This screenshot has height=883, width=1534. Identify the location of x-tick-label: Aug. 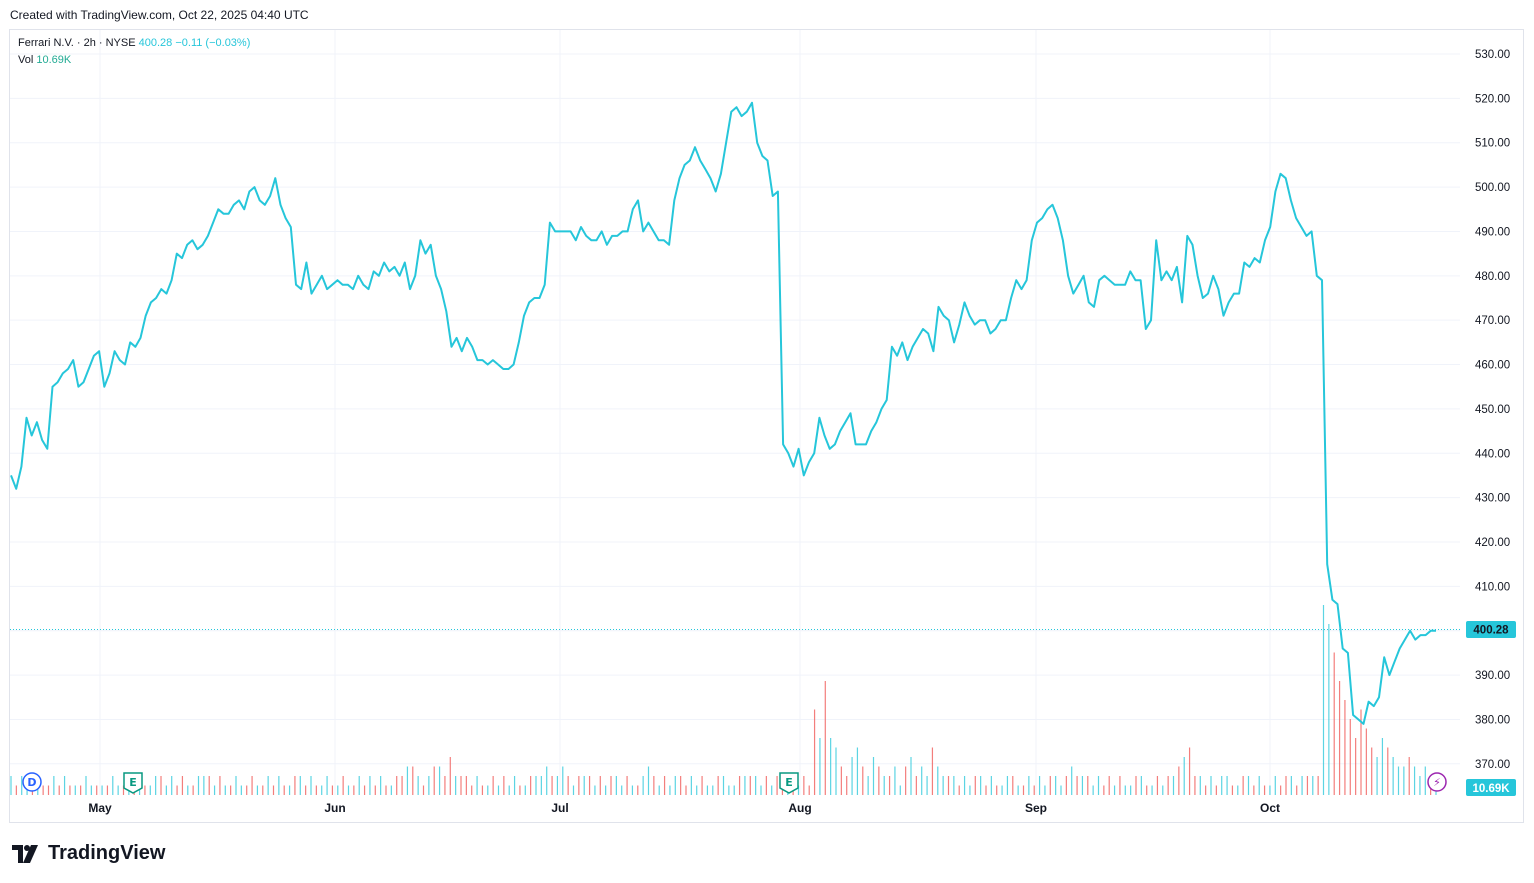
(799, 808).